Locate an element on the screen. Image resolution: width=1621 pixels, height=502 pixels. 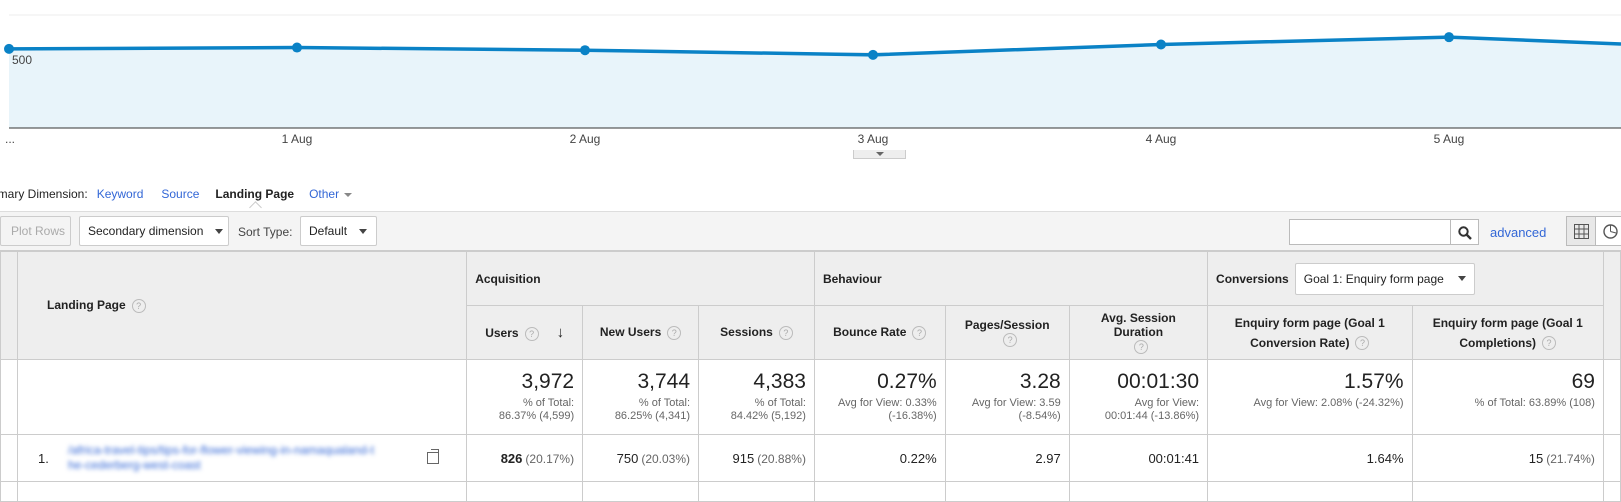
total-bounce-rate-sub1: Avg for View: 0.33% is located at coordinates (887, 403).